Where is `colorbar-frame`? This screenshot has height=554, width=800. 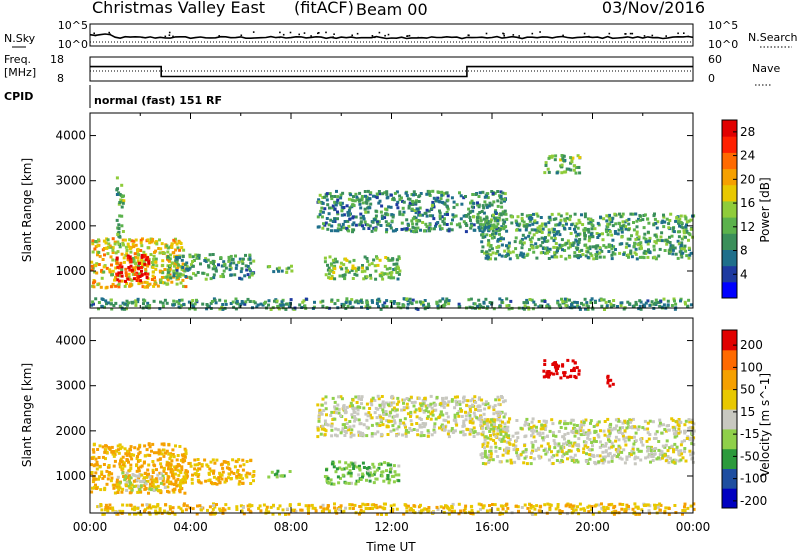
colorbar-frame is located at coordinates (729, 209).